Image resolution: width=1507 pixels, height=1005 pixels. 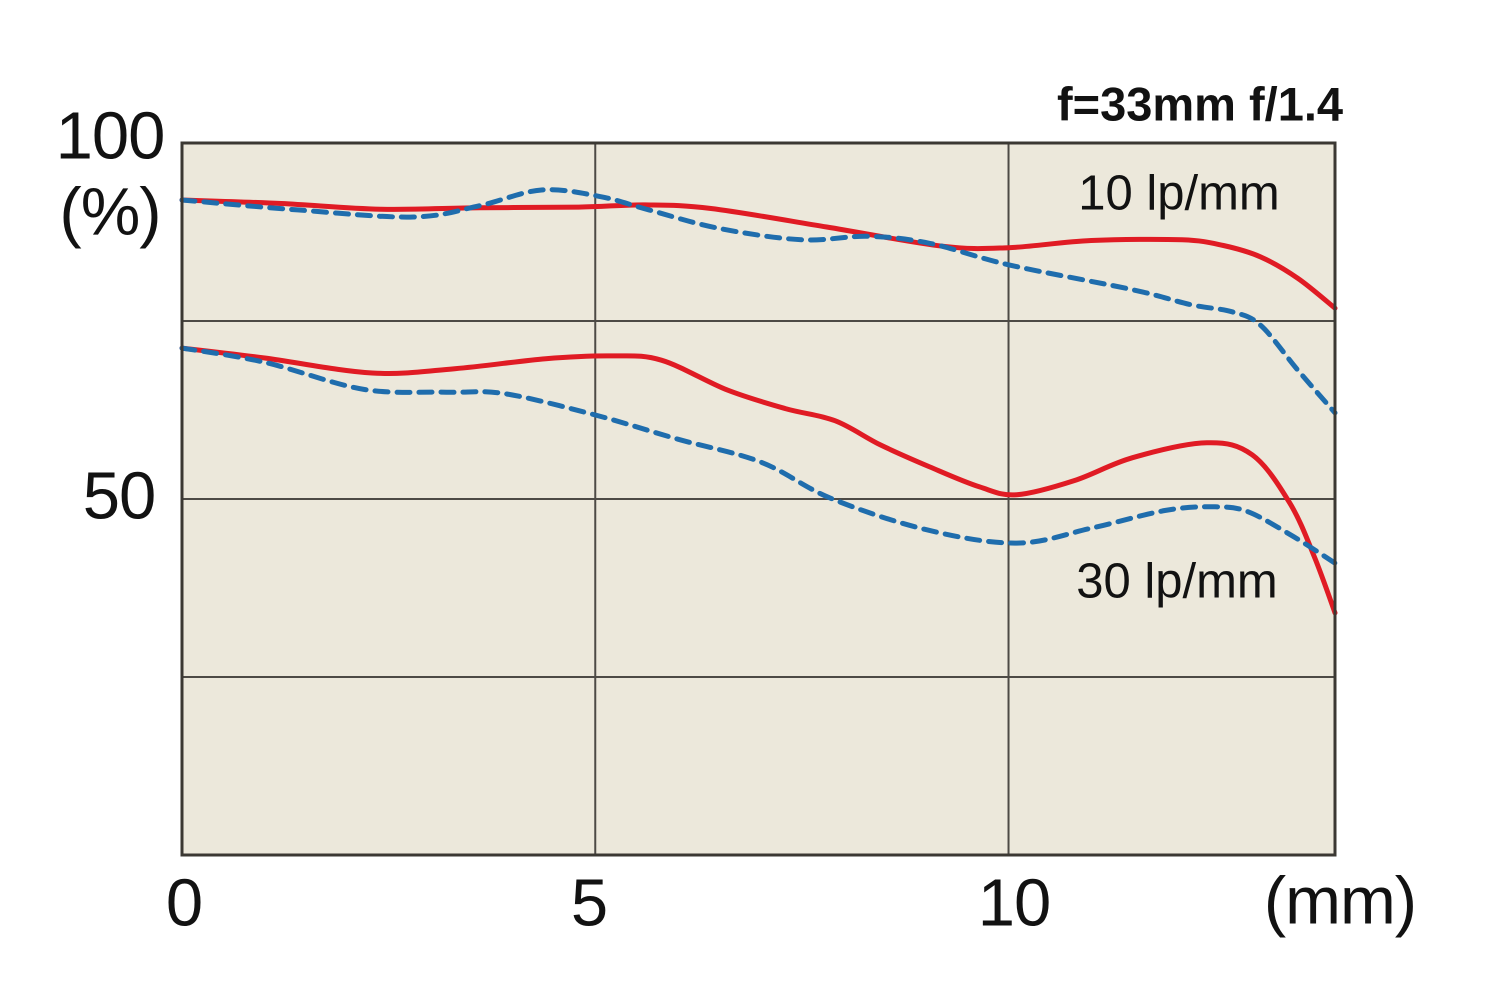 I want to click on annotation-30-lpmm: 30 lp/mm, so click(x=1177, y=581).